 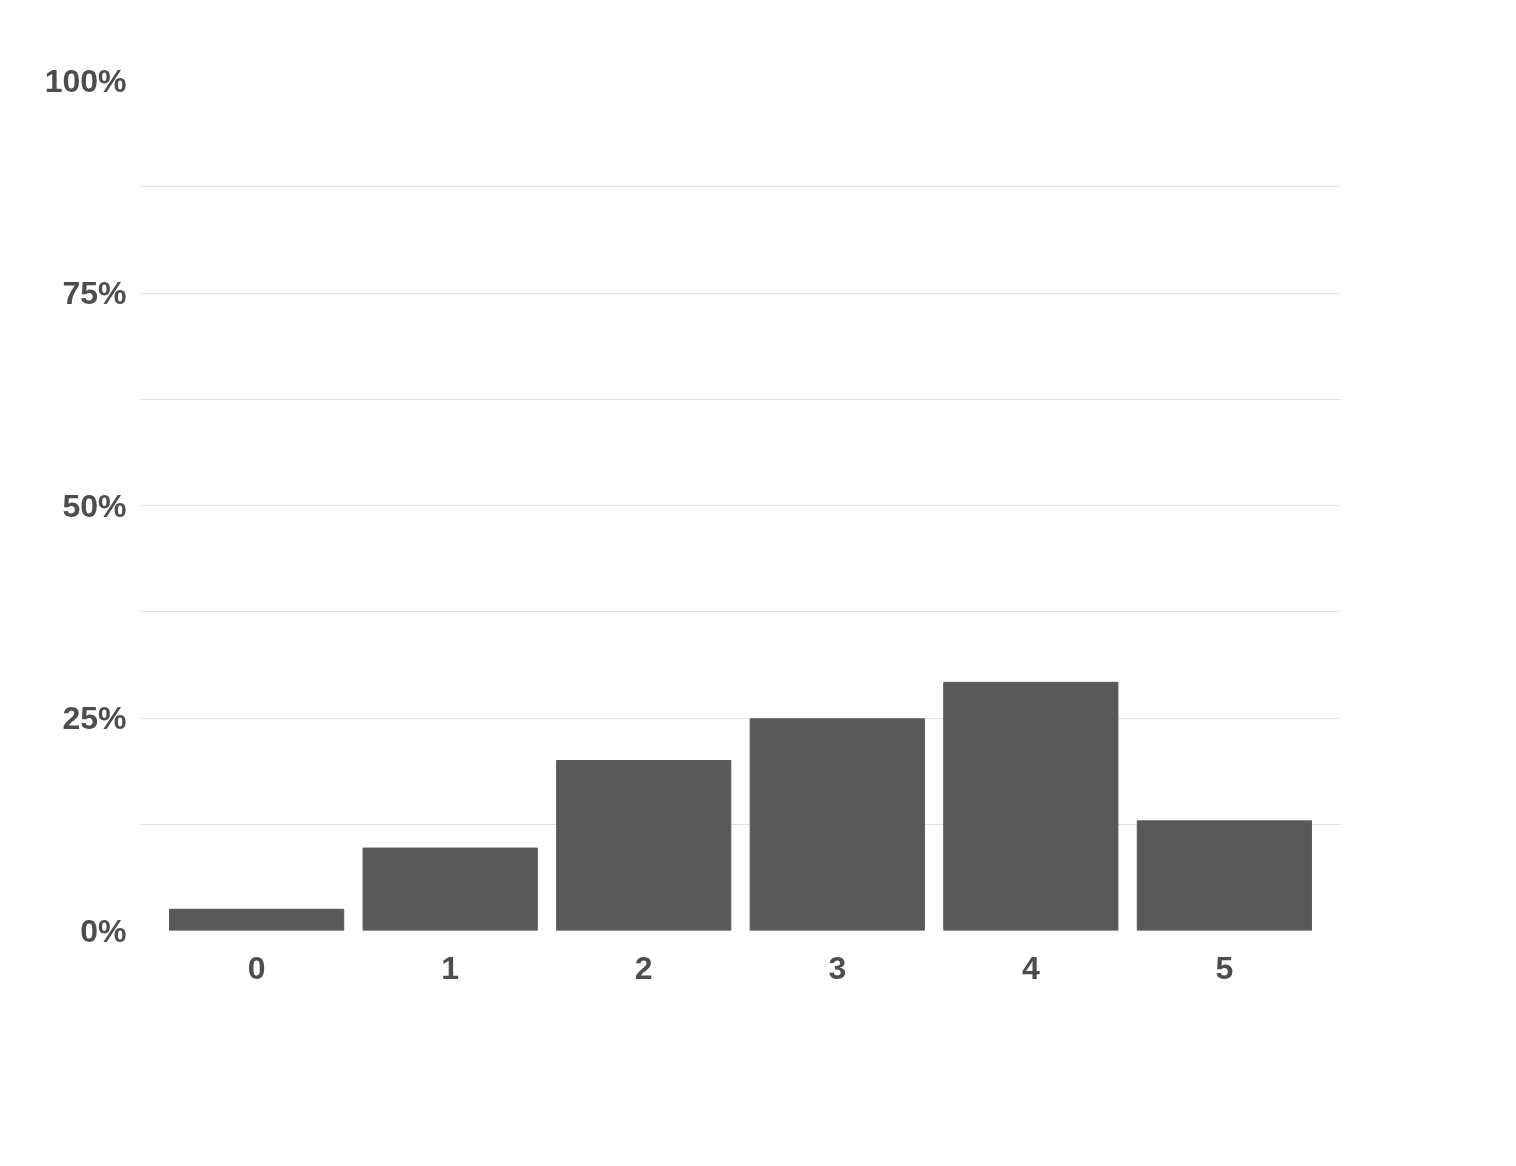 I want to click on y-tick-label: 75%, so click(x=94, y=293).